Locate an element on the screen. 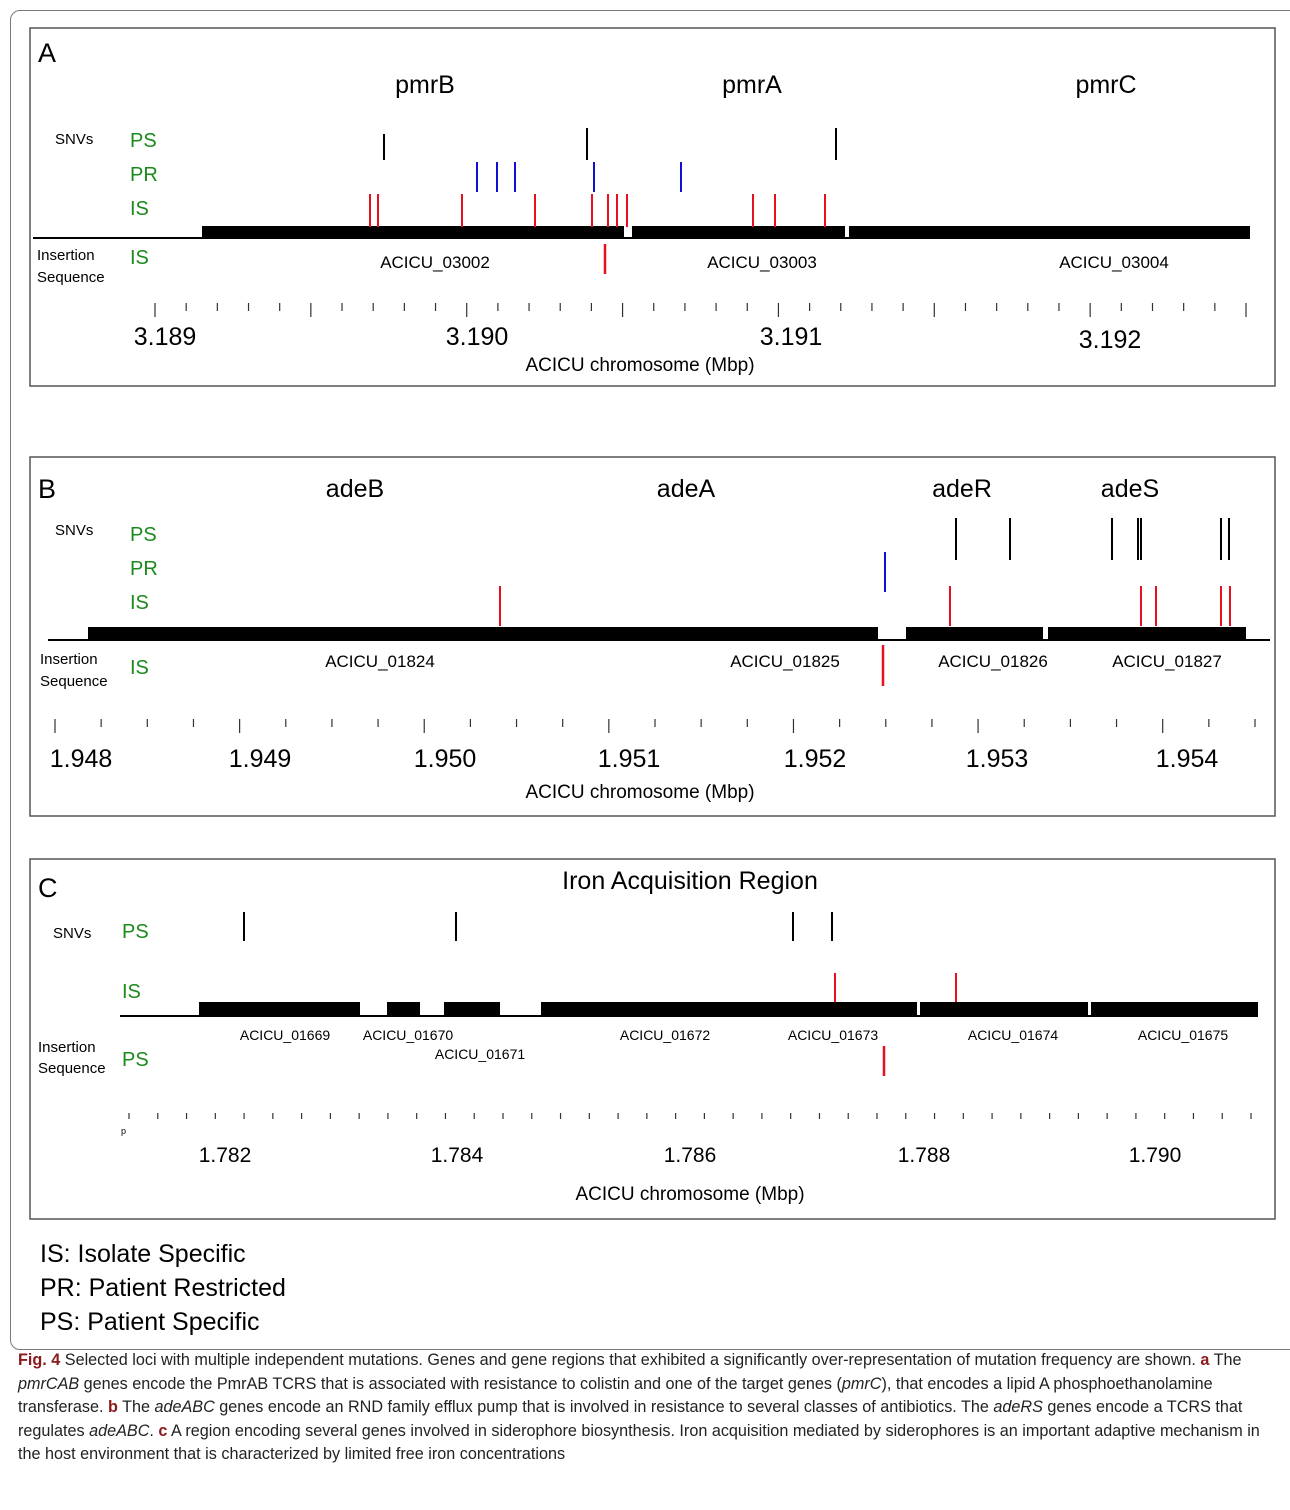  axis-tick-label: 1.949 is located at coordinates (260, 759).